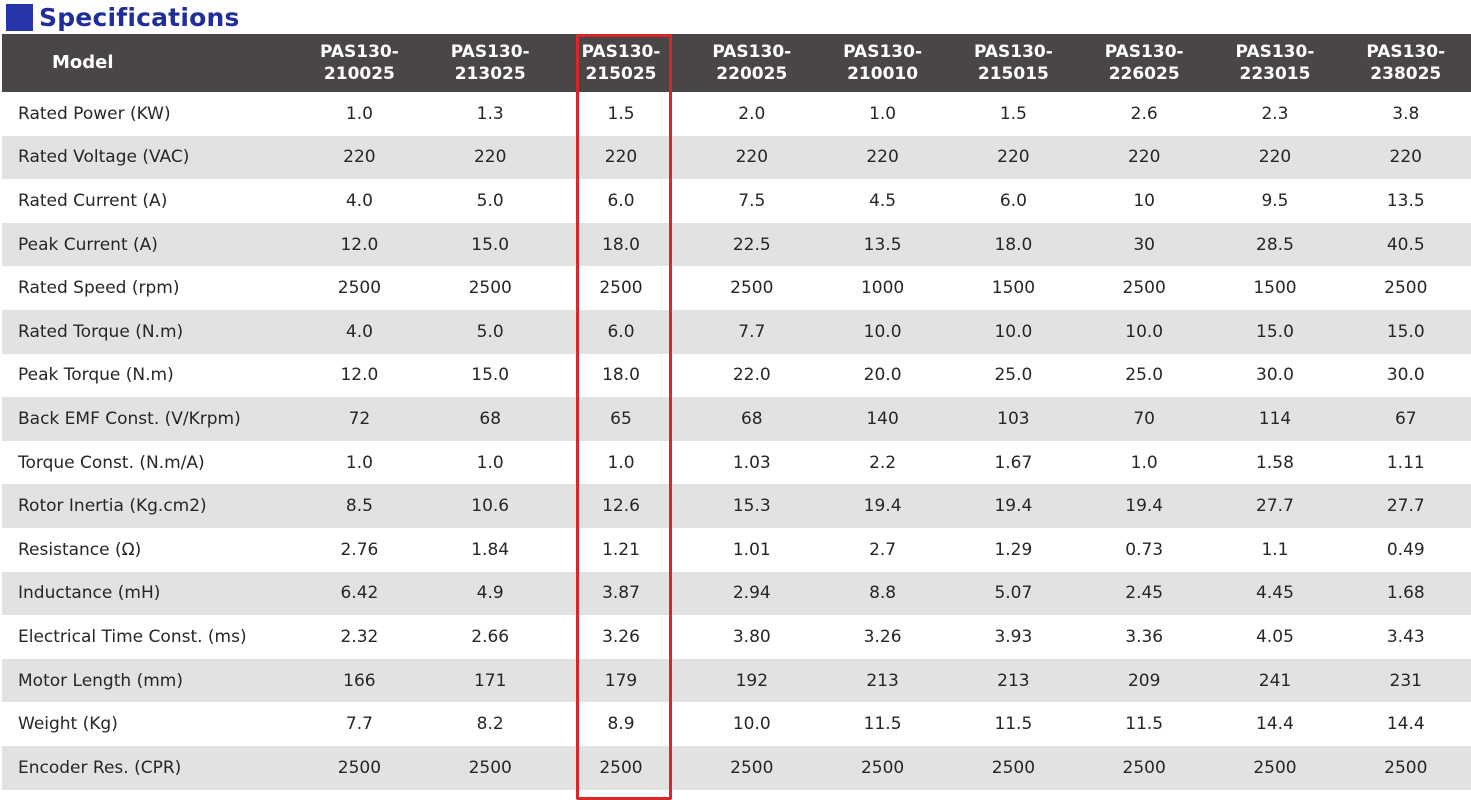  I want to click on table-cell: 1.3, so click(490, 113).